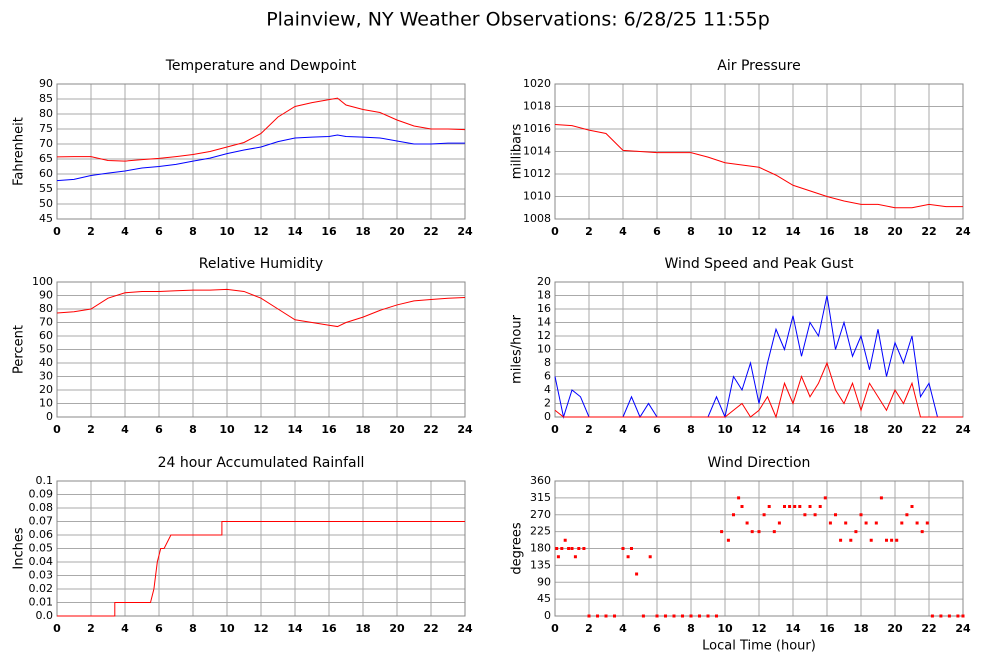  I want to click on x-tick-label: 24, so click(465, 231).